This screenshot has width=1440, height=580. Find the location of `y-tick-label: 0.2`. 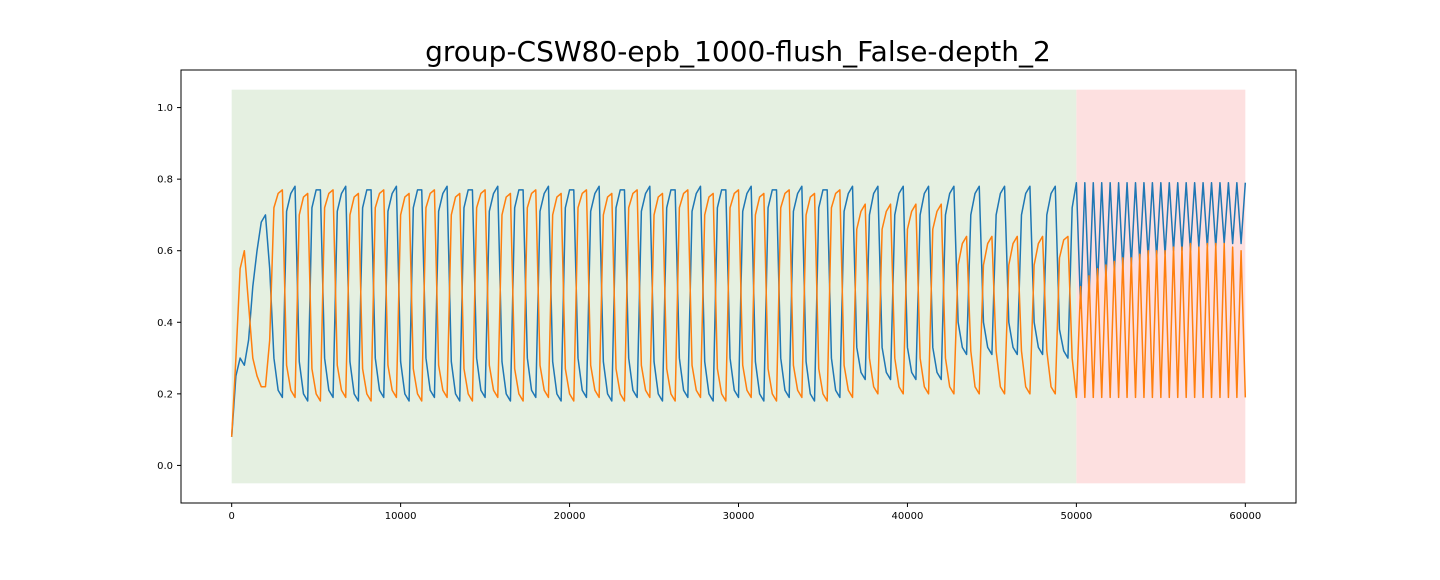

y-tick-label: 0.2 is located at coordinates (165, 394).